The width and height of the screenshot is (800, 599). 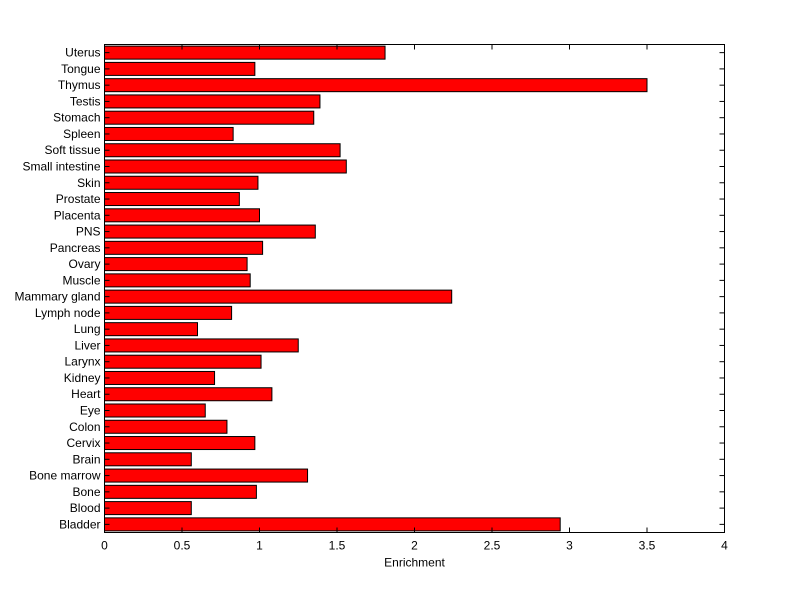 I want to click on bar-lymph-node, so click(x=168, y=312).